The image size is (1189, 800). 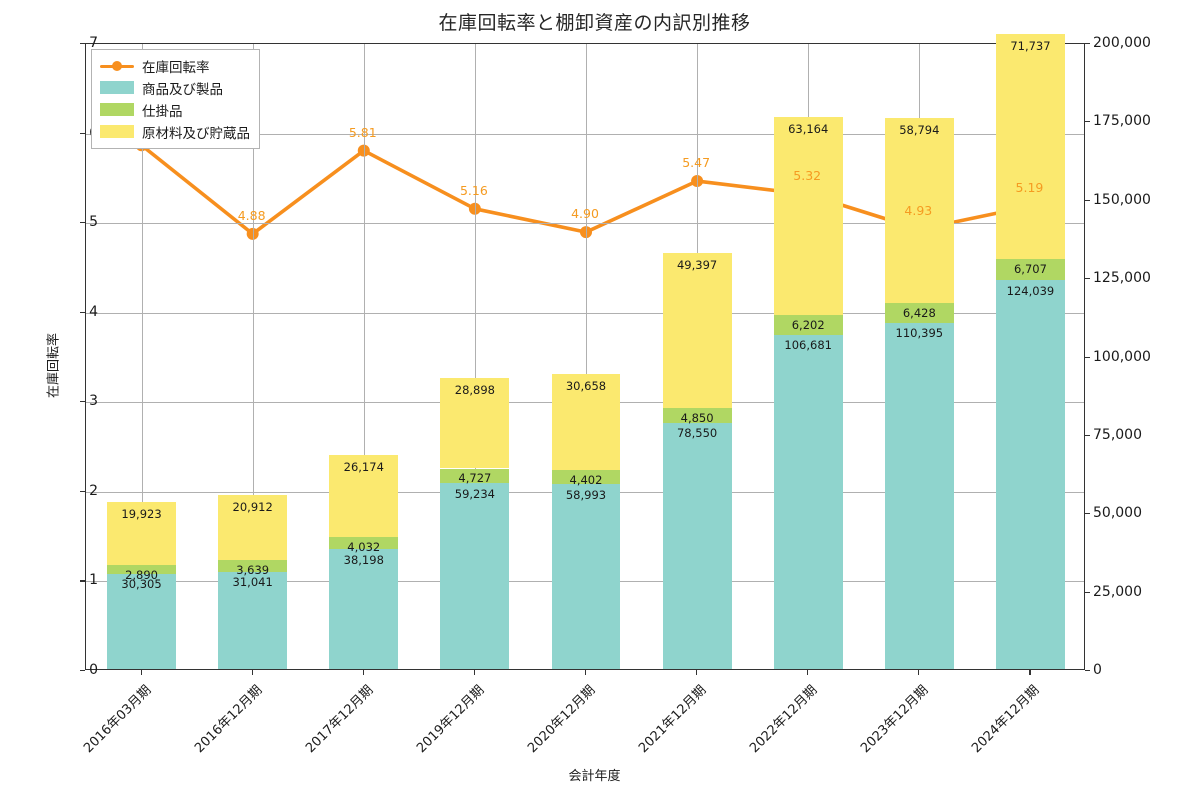 I want to click on y-tick-label-right: 175,000, so click(x=1122, y=121).